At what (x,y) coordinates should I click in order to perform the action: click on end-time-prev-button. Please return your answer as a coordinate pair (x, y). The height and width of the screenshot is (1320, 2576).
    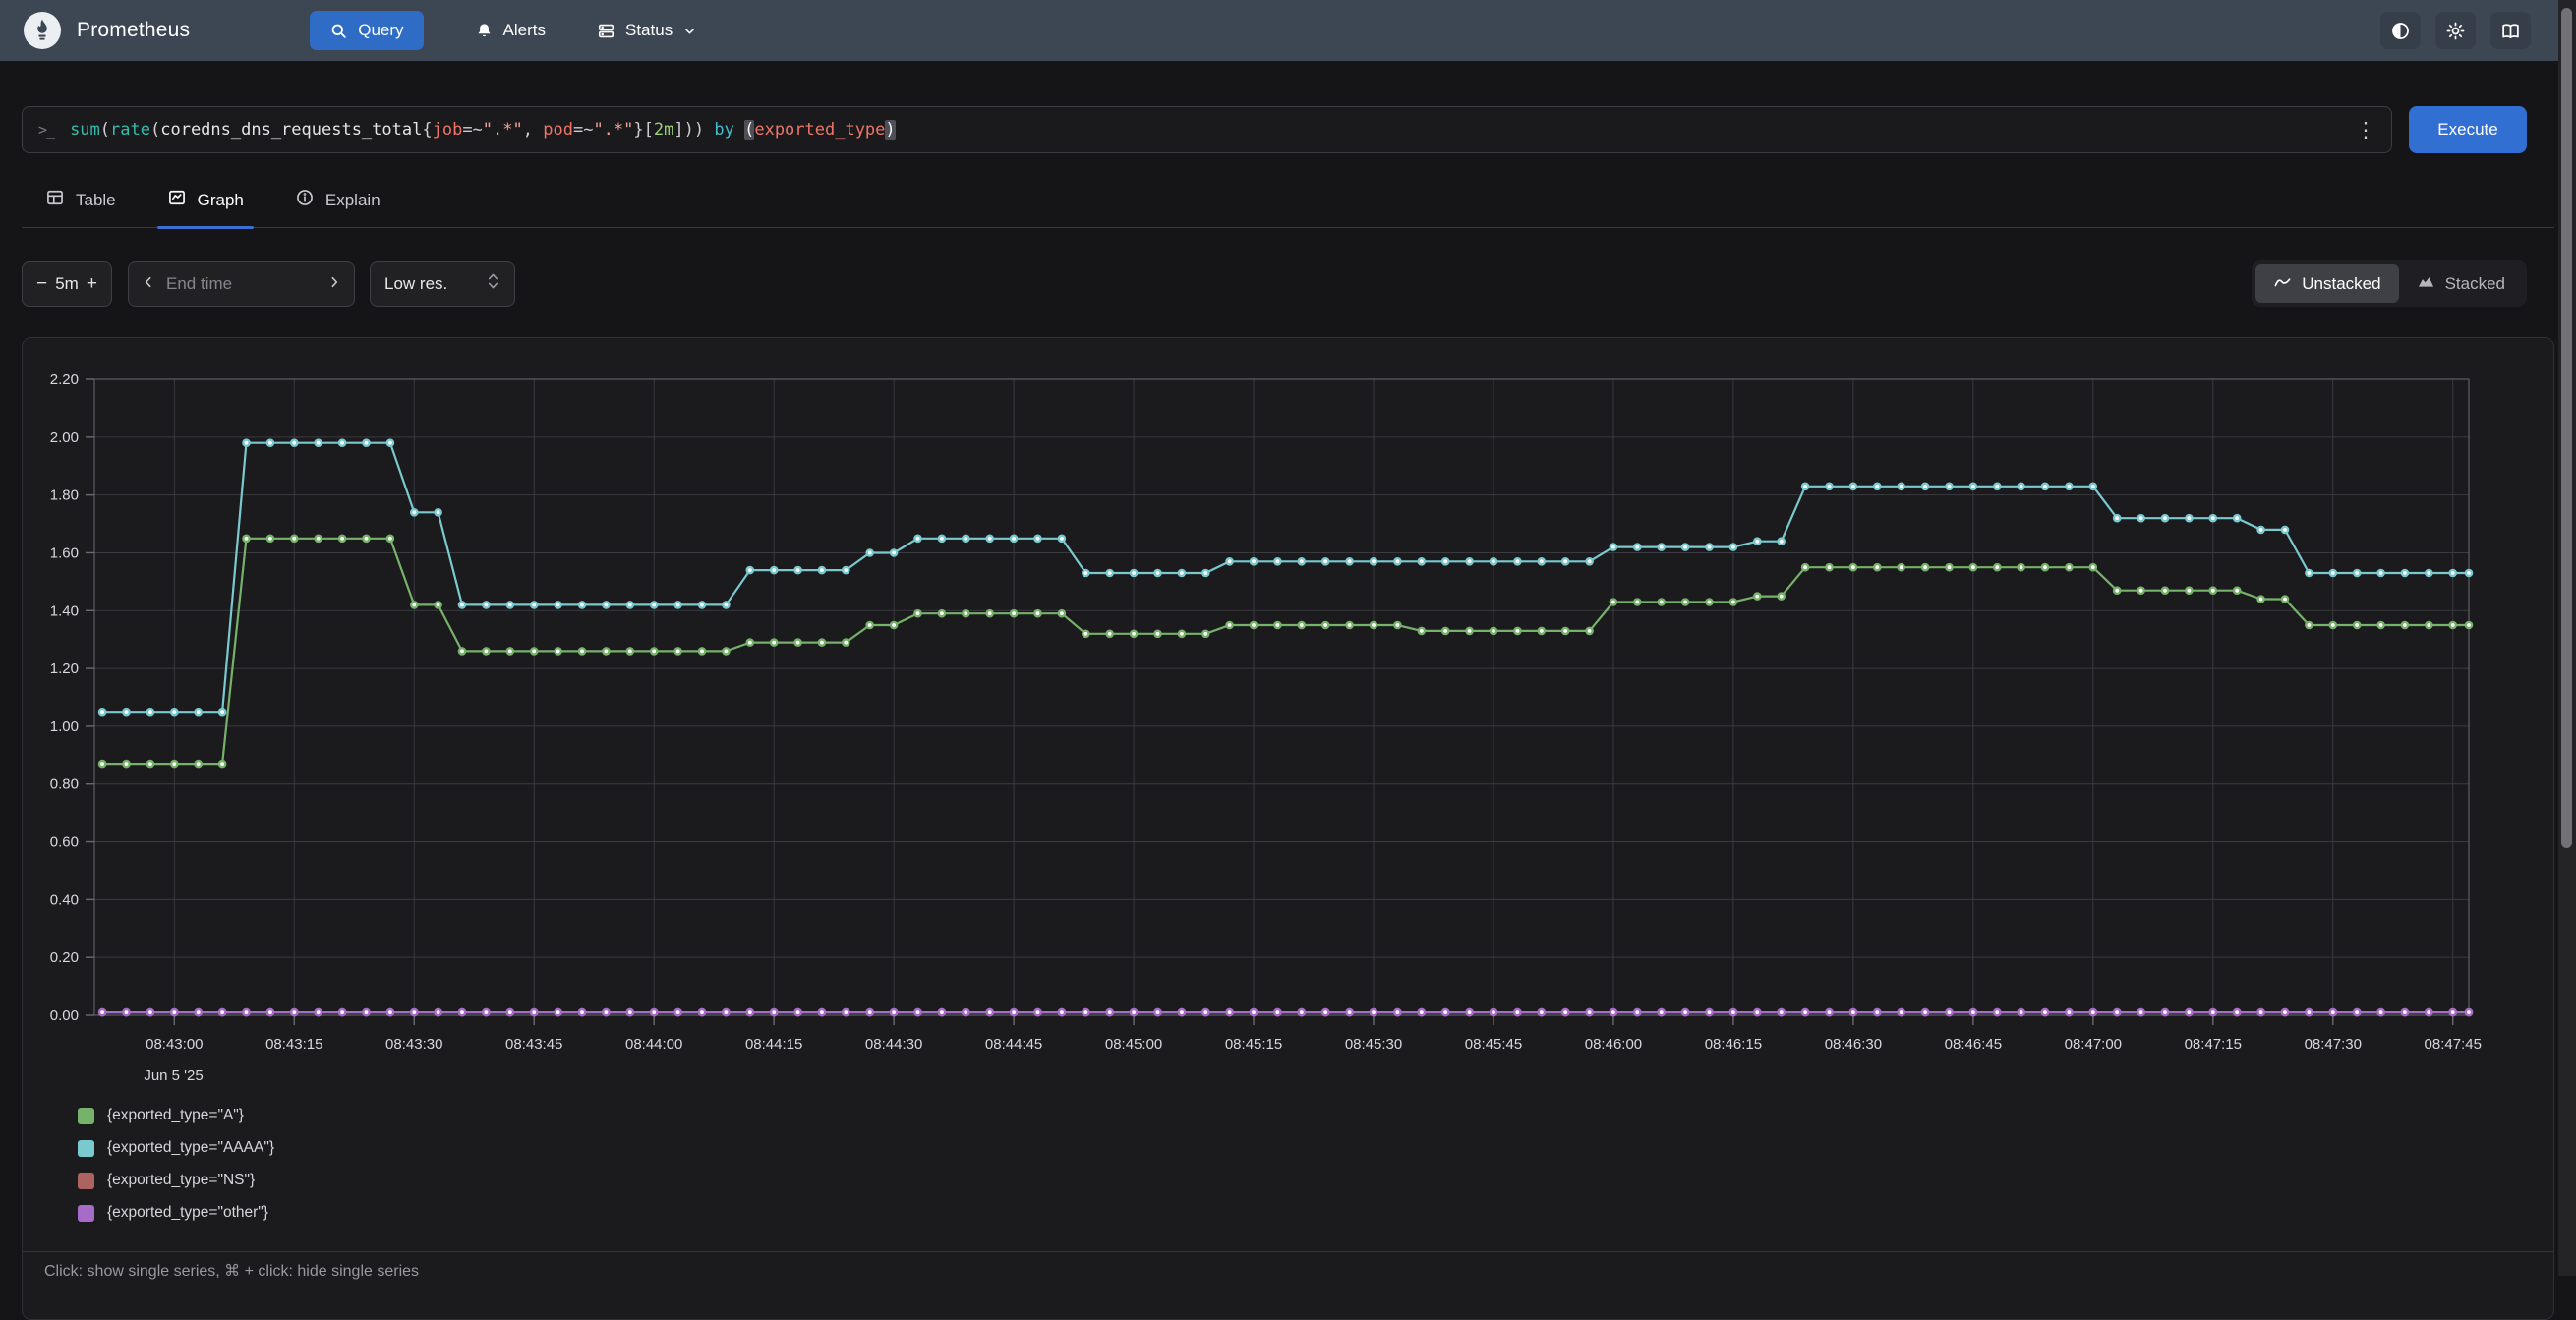
    Looking at the image, I should click on (148, 283).